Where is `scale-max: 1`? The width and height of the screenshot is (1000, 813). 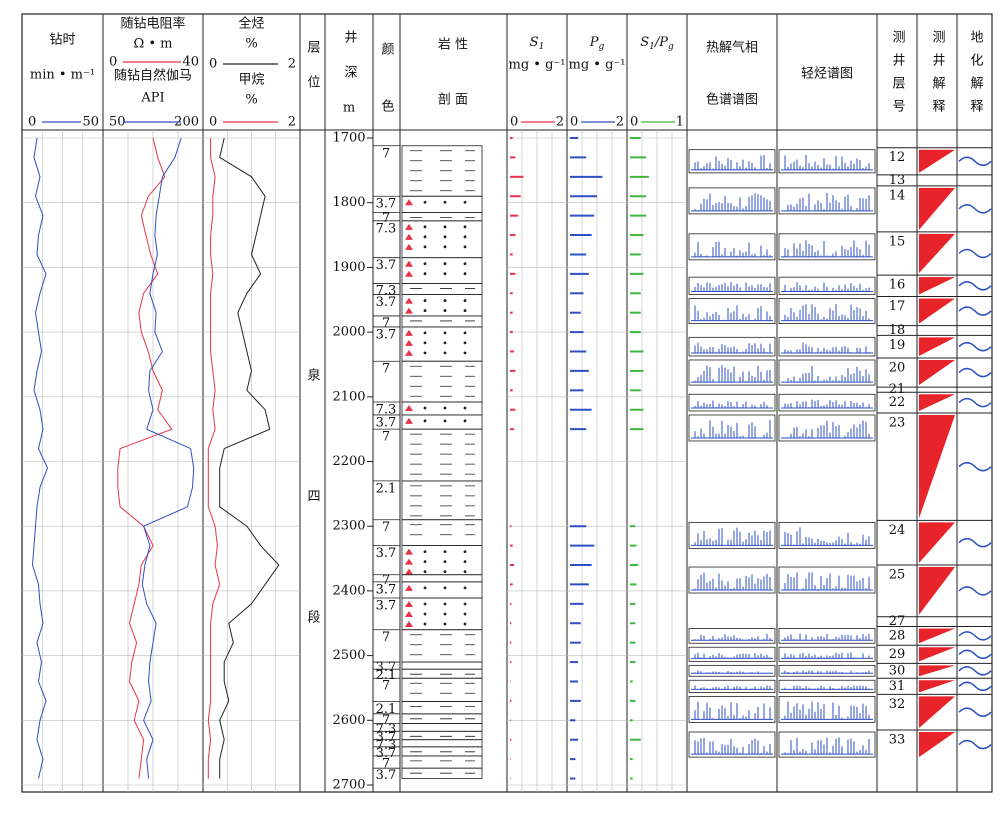 scale-max: 1 is located at coordinates (680, 122).